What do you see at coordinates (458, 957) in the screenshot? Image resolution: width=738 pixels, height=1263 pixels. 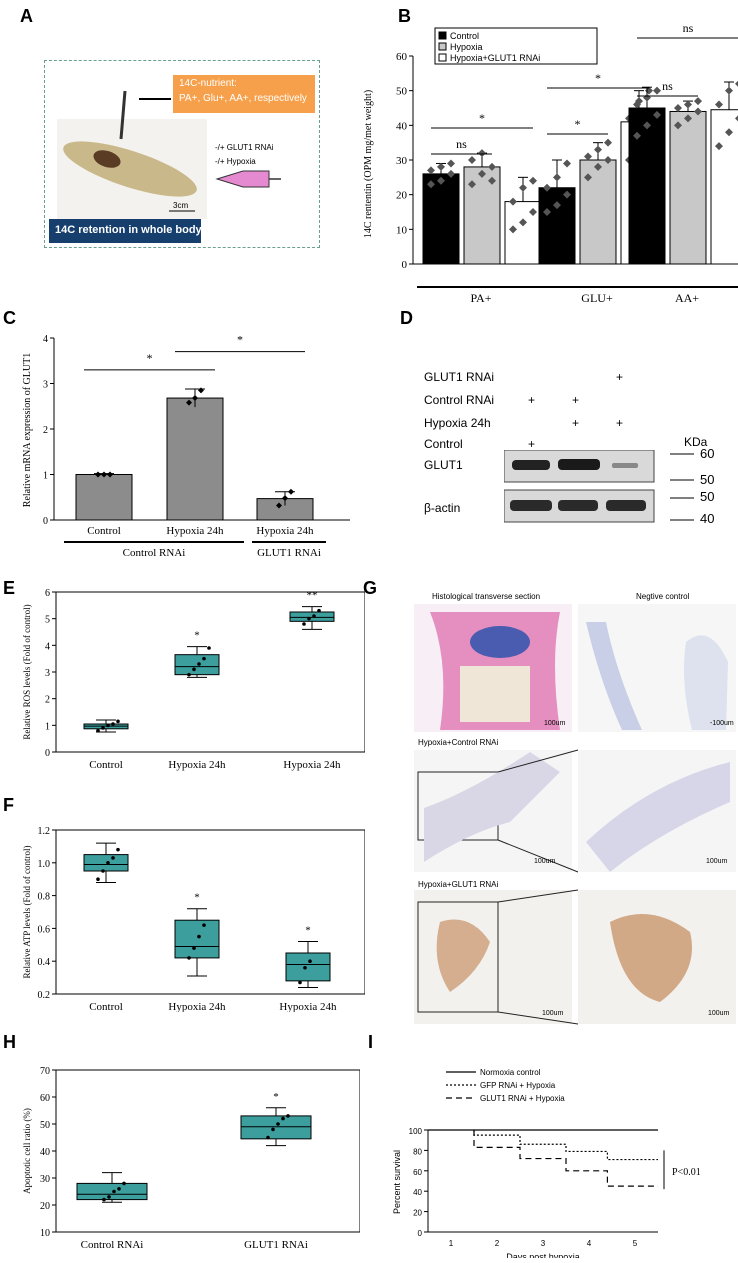 I see `zoom-box` at bounding box center [458, 957].